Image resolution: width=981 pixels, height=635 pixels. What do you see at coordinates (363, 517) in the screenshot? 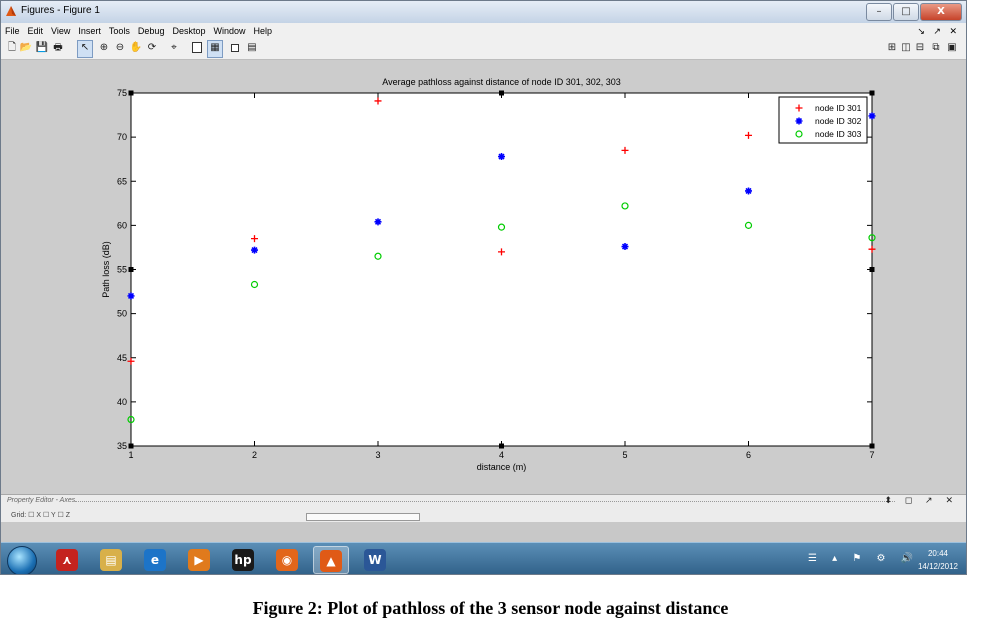
I see `property-editor-scrollbar` at bounding box center [363, 517].